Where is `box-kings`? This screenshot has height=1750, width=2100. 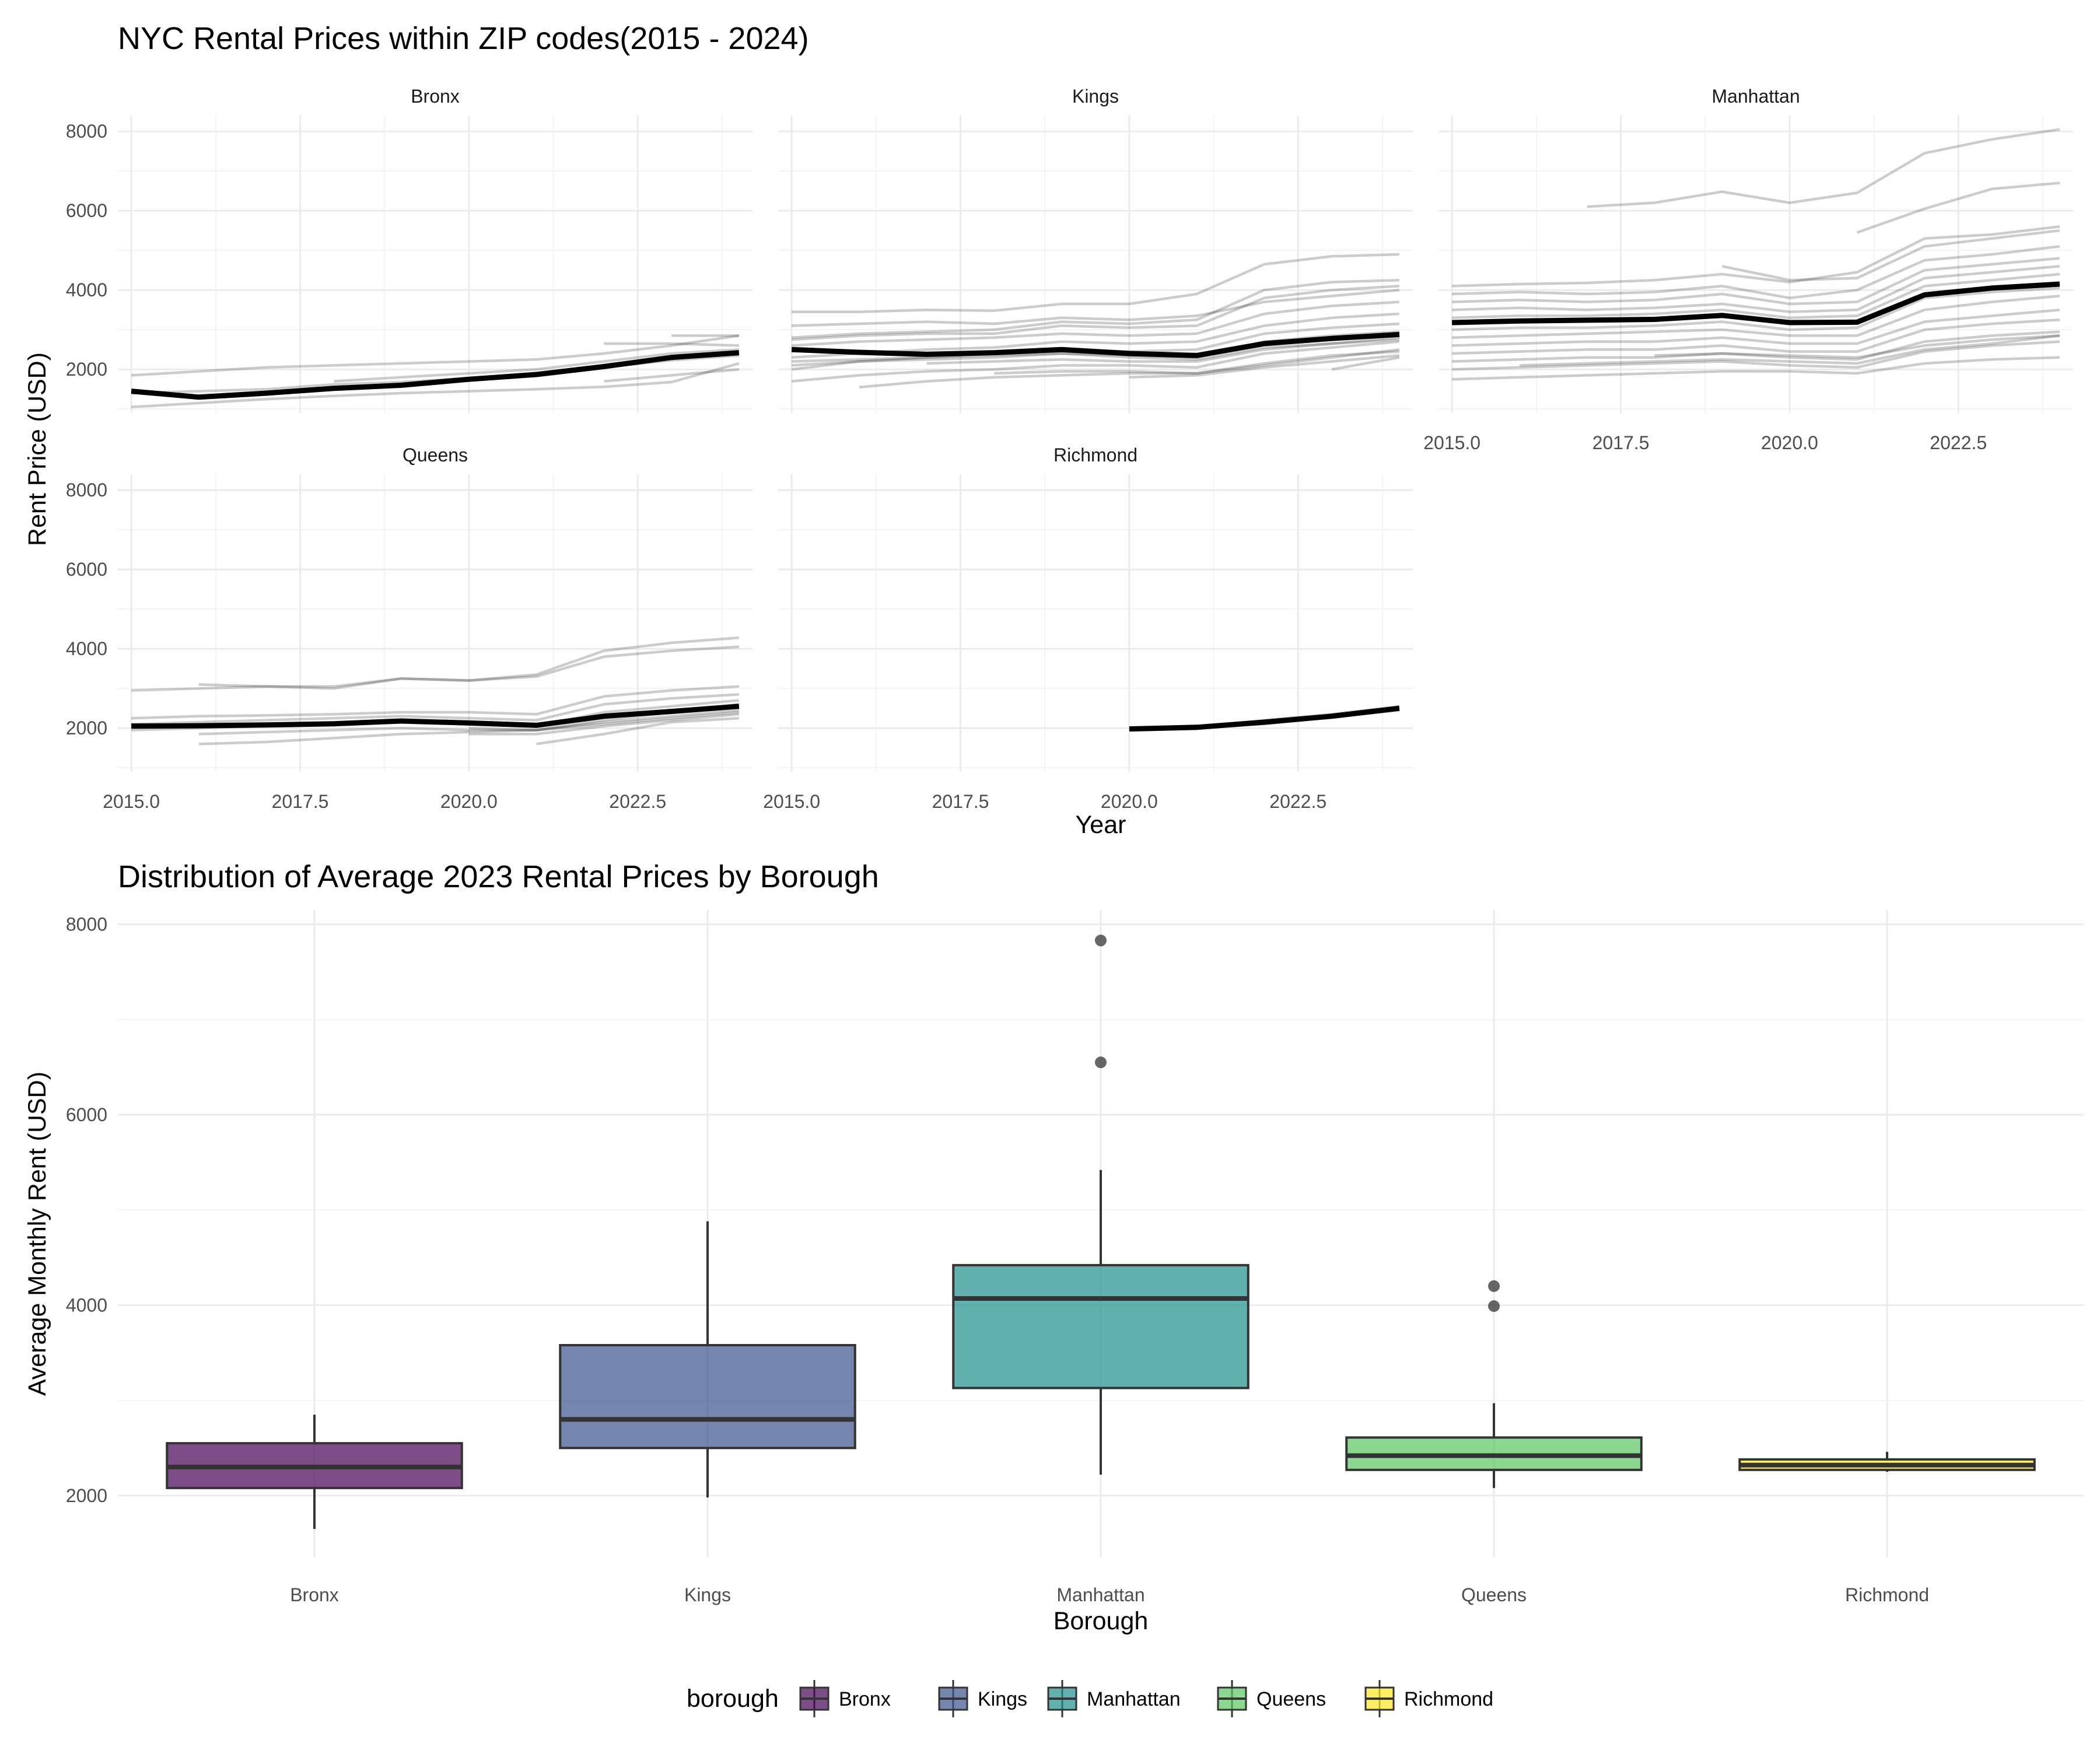
box-kings is located at coordinates (708, 1359).